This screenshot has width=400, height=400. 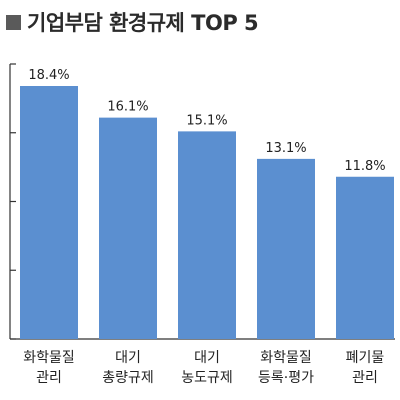 I want to click on category-label: 대기 총량규제, so click(x=128, y=368).